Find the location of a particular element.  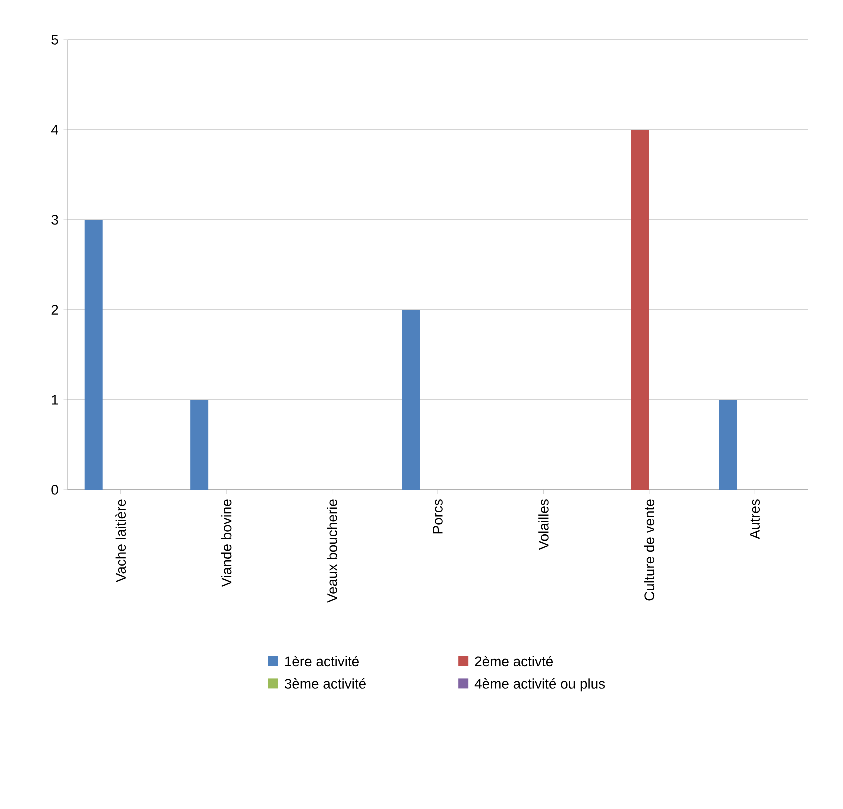

y-tick-label: 5 is located at coordinates (55, 40).